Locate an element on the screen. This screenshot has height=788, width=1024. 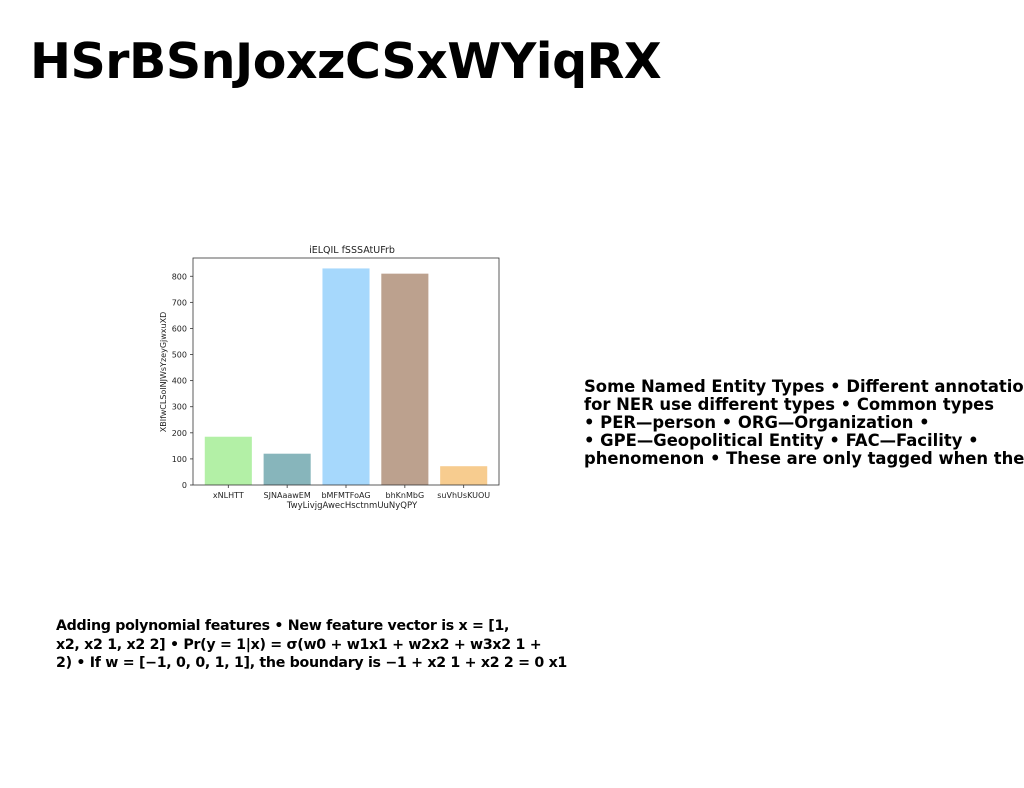
slide-title: HSrBSnJoxzCSxWYiqRX is located at coordinates (345, 62).